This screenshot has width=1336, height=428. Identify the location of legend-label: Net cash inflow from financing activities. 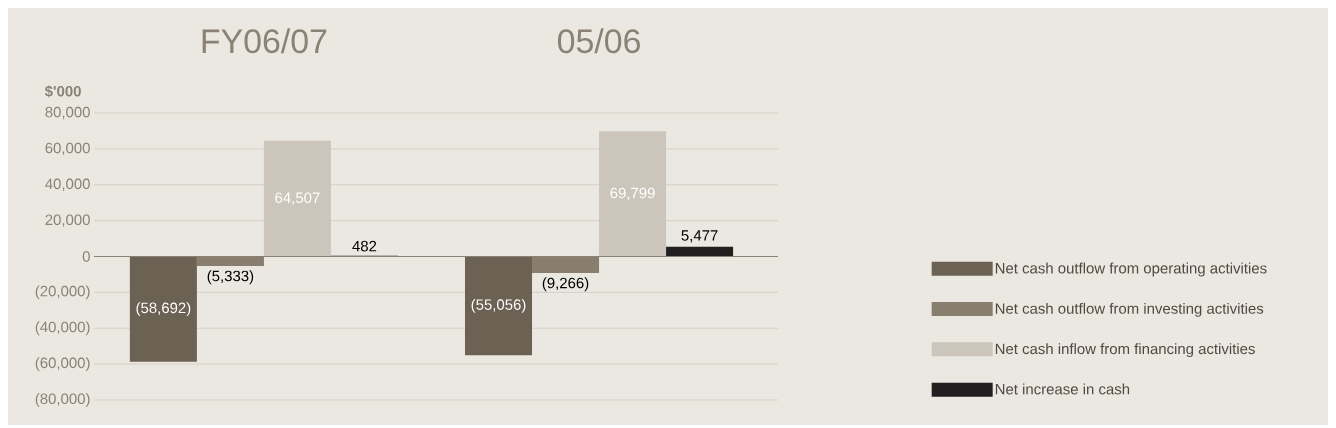
(1125, 350).